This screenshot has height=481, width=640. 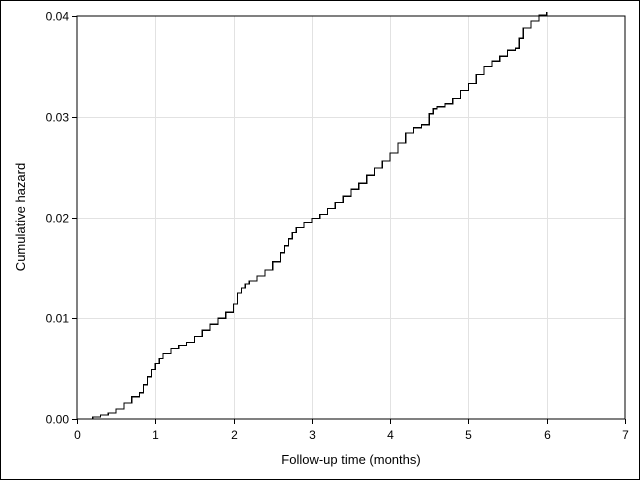 What do you see at coordinates (547, 435) in the screenshot?
I see `x-tick-label: 6` at bounding box center [547, 435].